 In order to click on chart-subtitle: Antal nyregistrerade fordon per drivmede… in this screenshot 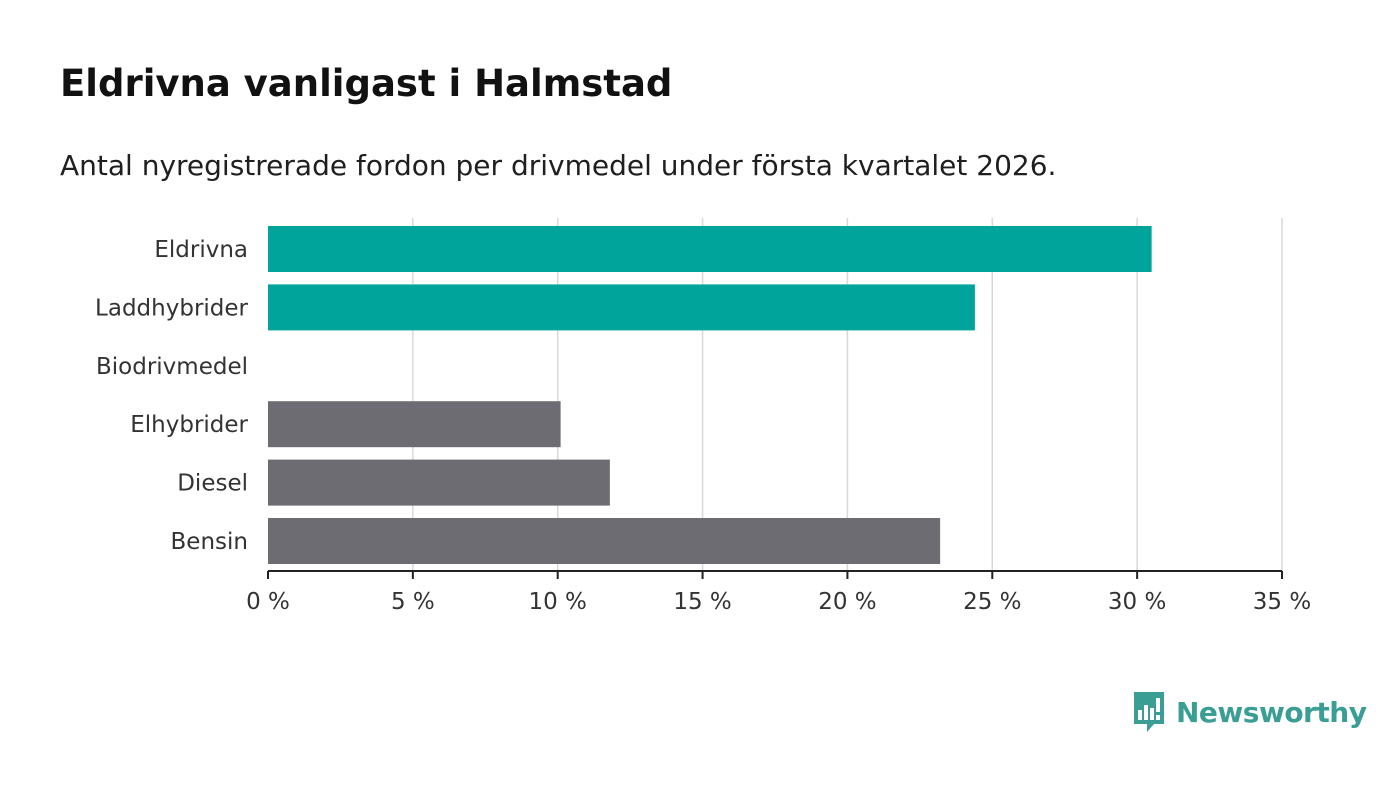, I will do `click(558, 165)`.